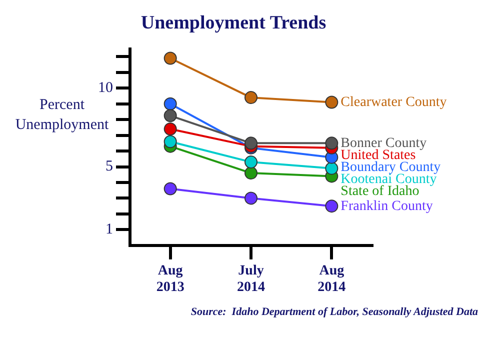  What do you see at coordinates (233, 23) in the screenshot?
I see `chart-title: Unemployment Trends` at bounding box center [233, 23].